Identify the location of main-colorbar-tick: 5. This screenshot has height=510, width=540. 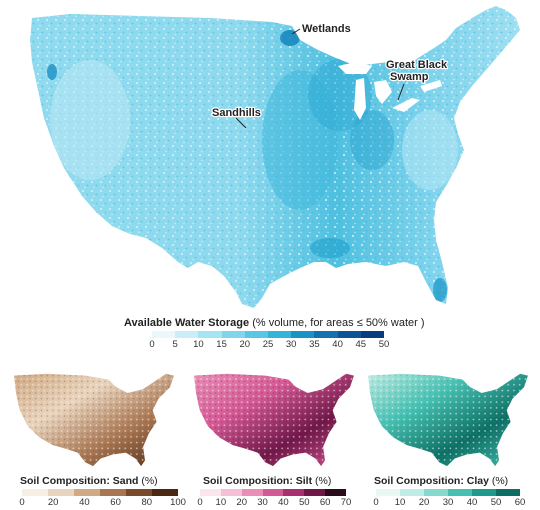
(175, 344).